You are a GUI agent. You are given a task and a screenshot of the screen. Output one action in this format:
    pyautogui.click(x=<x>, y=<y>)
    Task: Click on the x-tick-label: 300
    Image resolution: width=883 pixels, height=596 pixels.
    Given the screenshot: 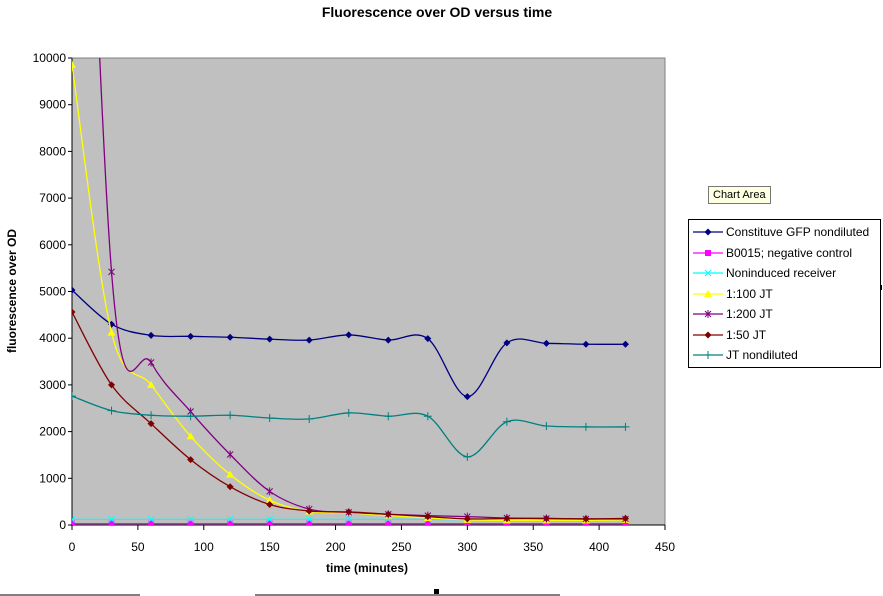 What is the action you would take?
    pyautogui.click(x=467, y=547)
    